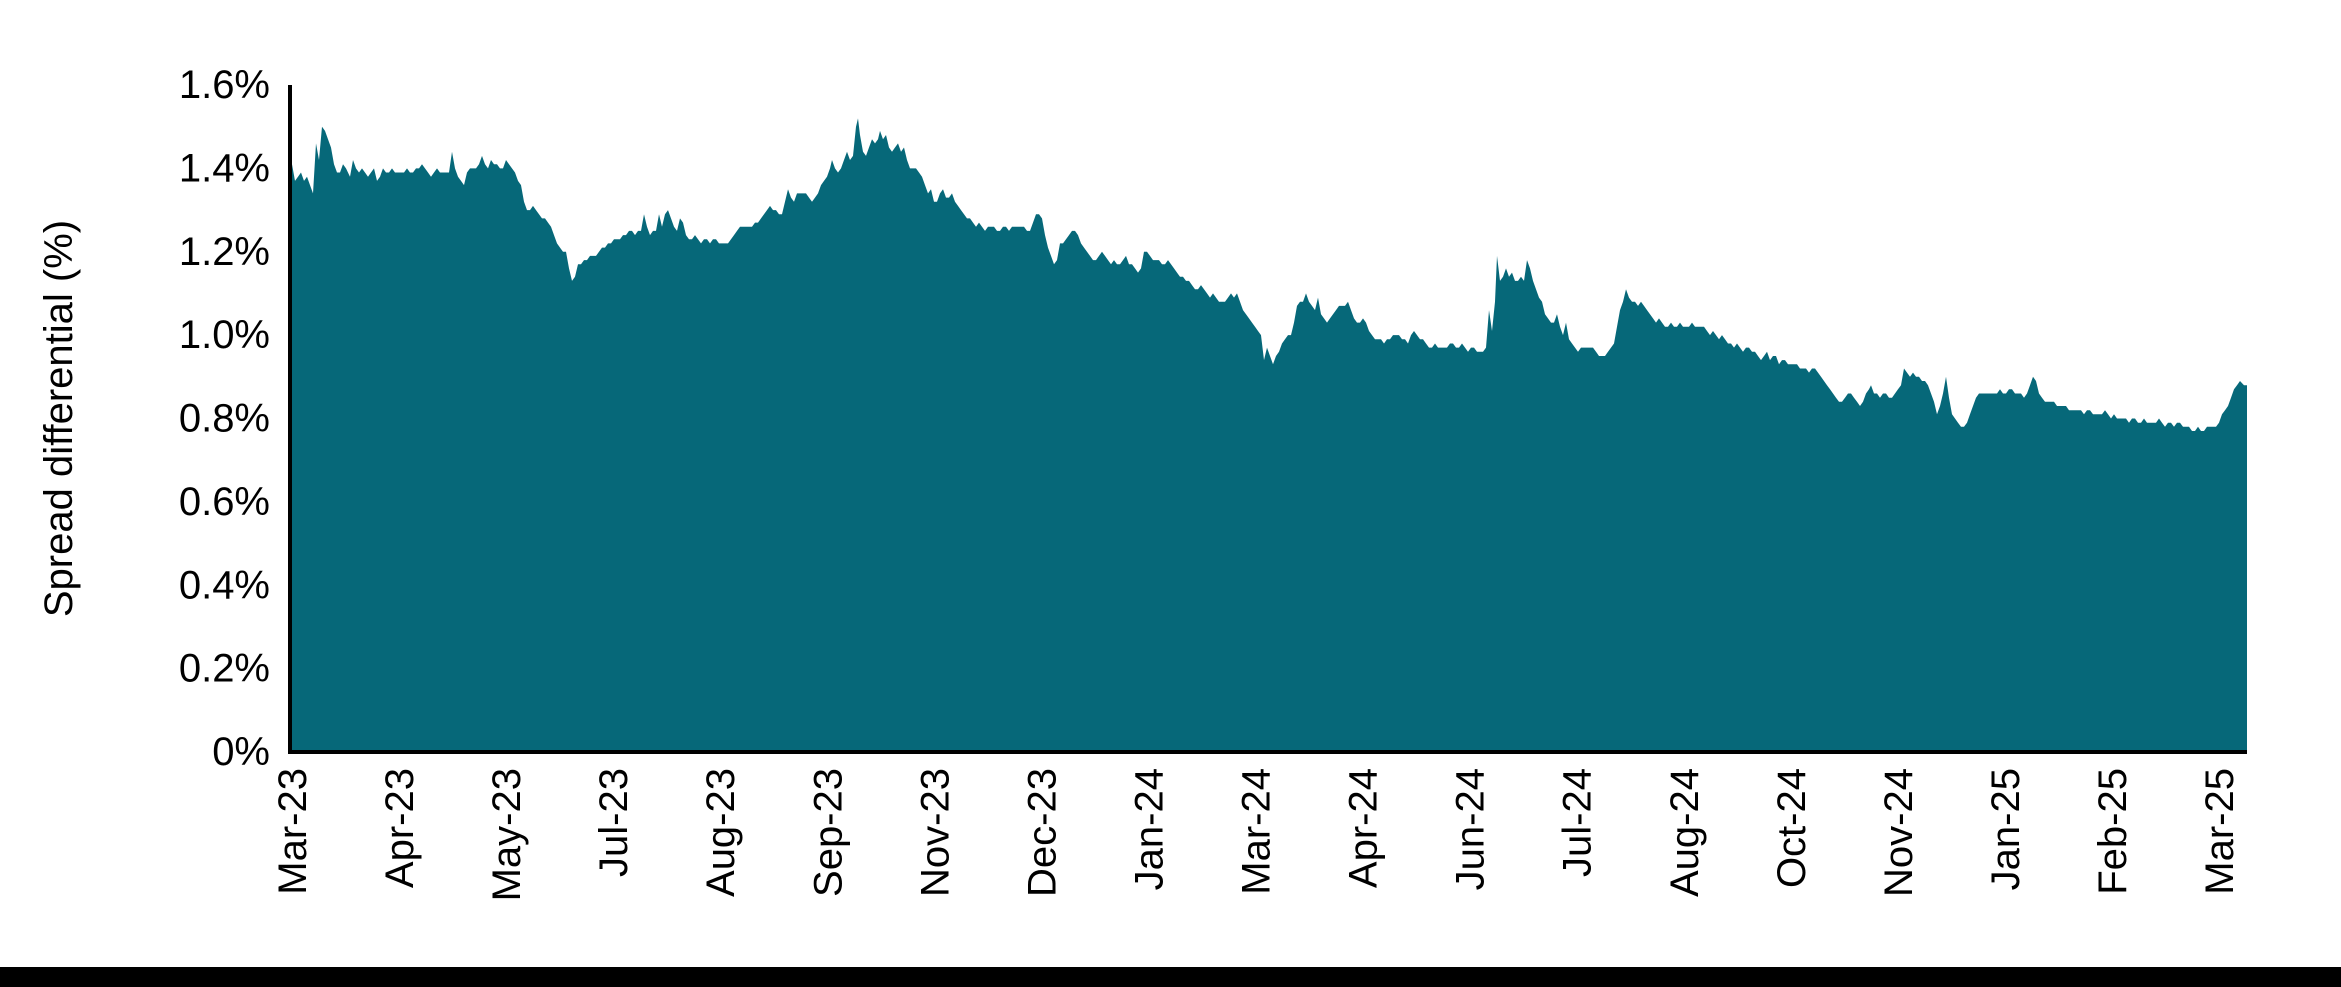 The width and height of the screenshot is (2341, 987). Describe the element at coordinates (2006, 829) in the screenshot. I see `x-tick-label: Jan-25` at that location.